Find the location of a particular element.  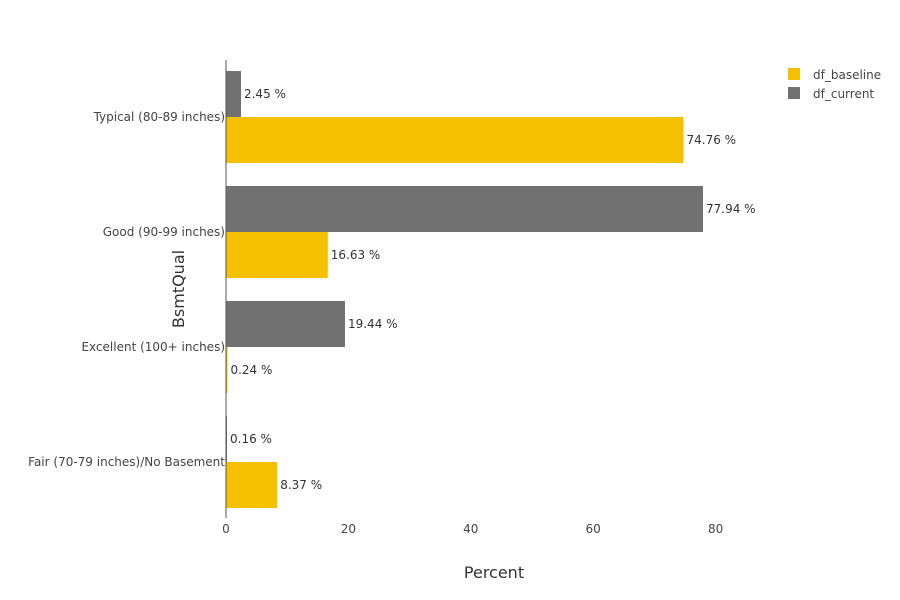

x-tick-40: 40 is located at coordinates (470, 529).